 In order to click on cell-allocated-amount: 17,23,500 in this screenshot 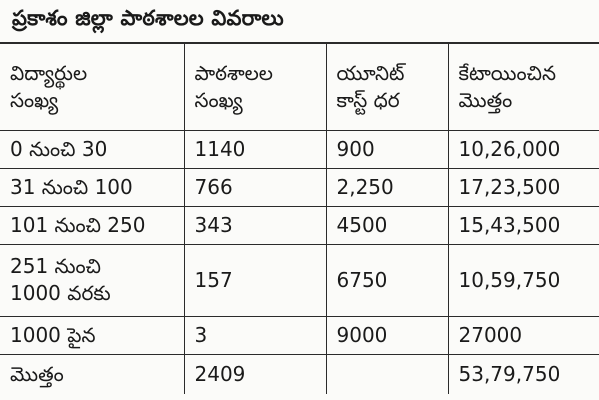, I will do `click(523, 187)`.